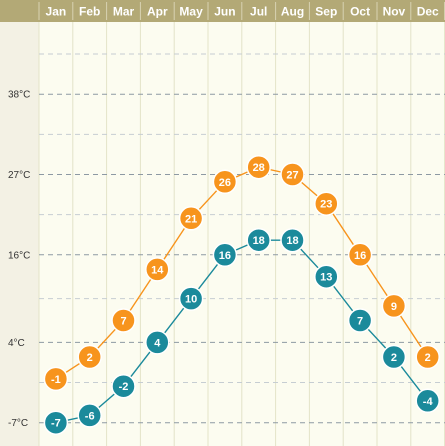 Image resolution: width=445 pixels, height=446 pixels. What do you see at coordinates (428, 12) in the screenshot?
I see `month-label: Dec` at bounding box center [428, 12].